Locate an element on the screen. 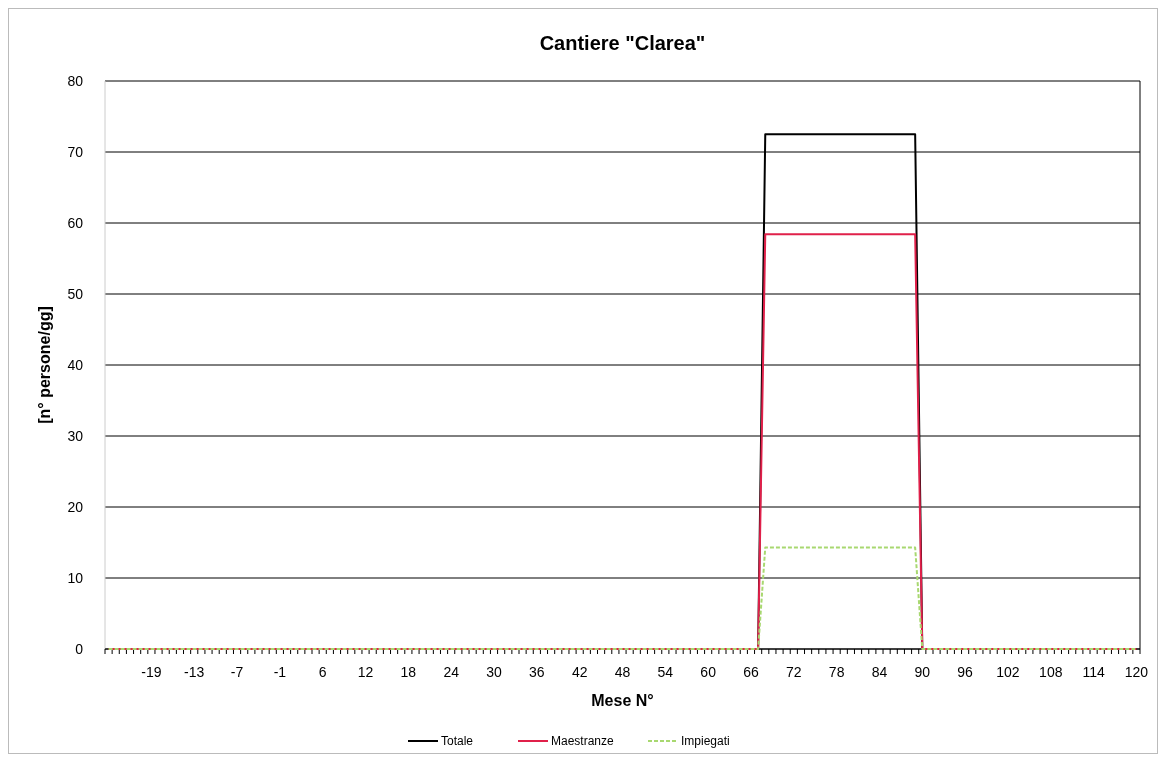  x-tick-label: -13 is located at coordinates (194, 672).